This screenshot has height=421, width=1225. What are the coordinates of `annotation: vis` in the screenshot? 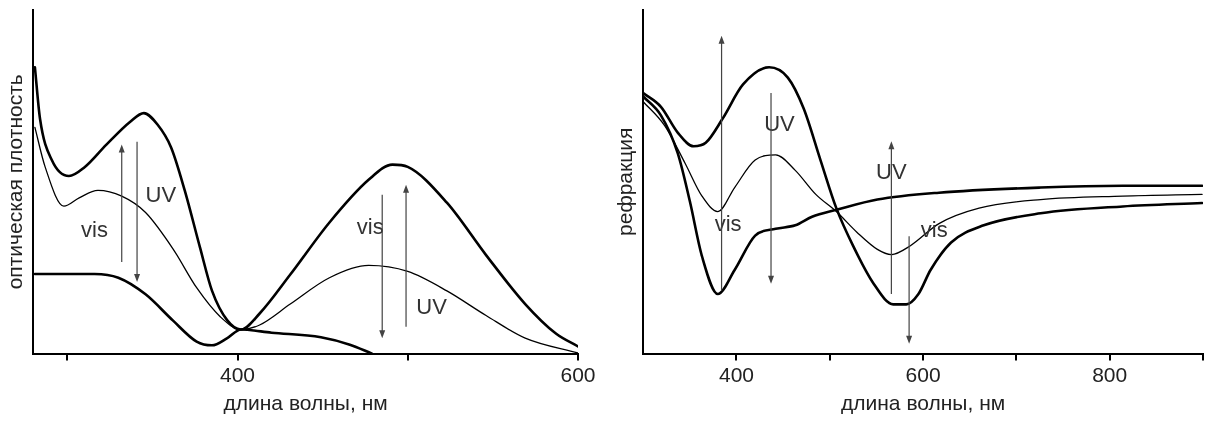 It's located at (94, 229).